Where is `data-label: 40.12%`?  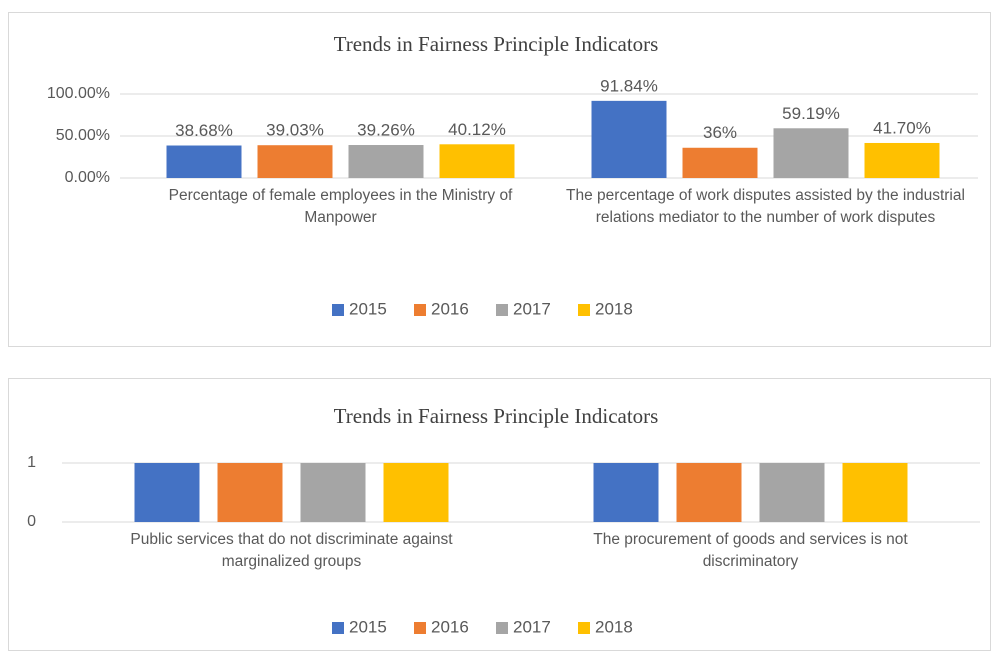 data-label: 40.12% is located at coordinates (477, 129).